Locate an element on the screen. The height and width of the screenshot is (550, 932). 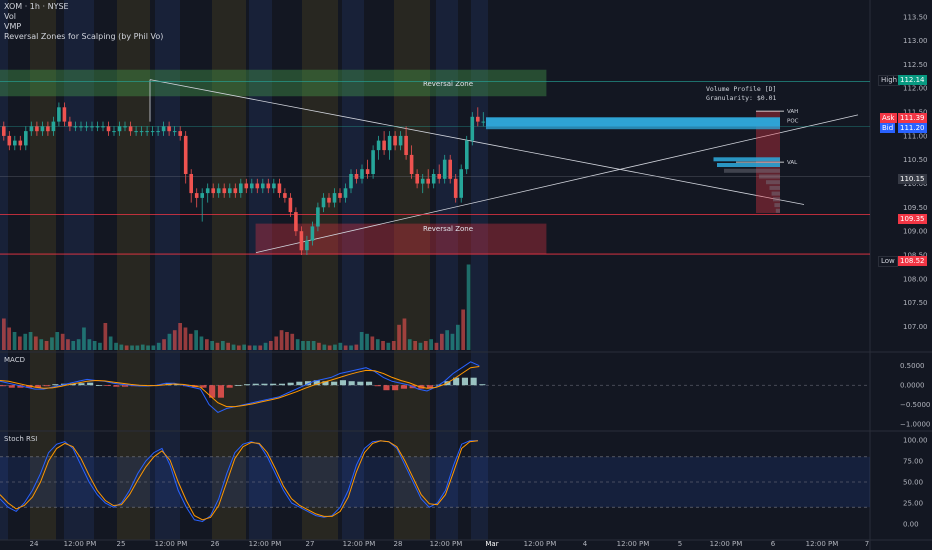
time-tick-label: Mar is located at coordinates (491, 544).